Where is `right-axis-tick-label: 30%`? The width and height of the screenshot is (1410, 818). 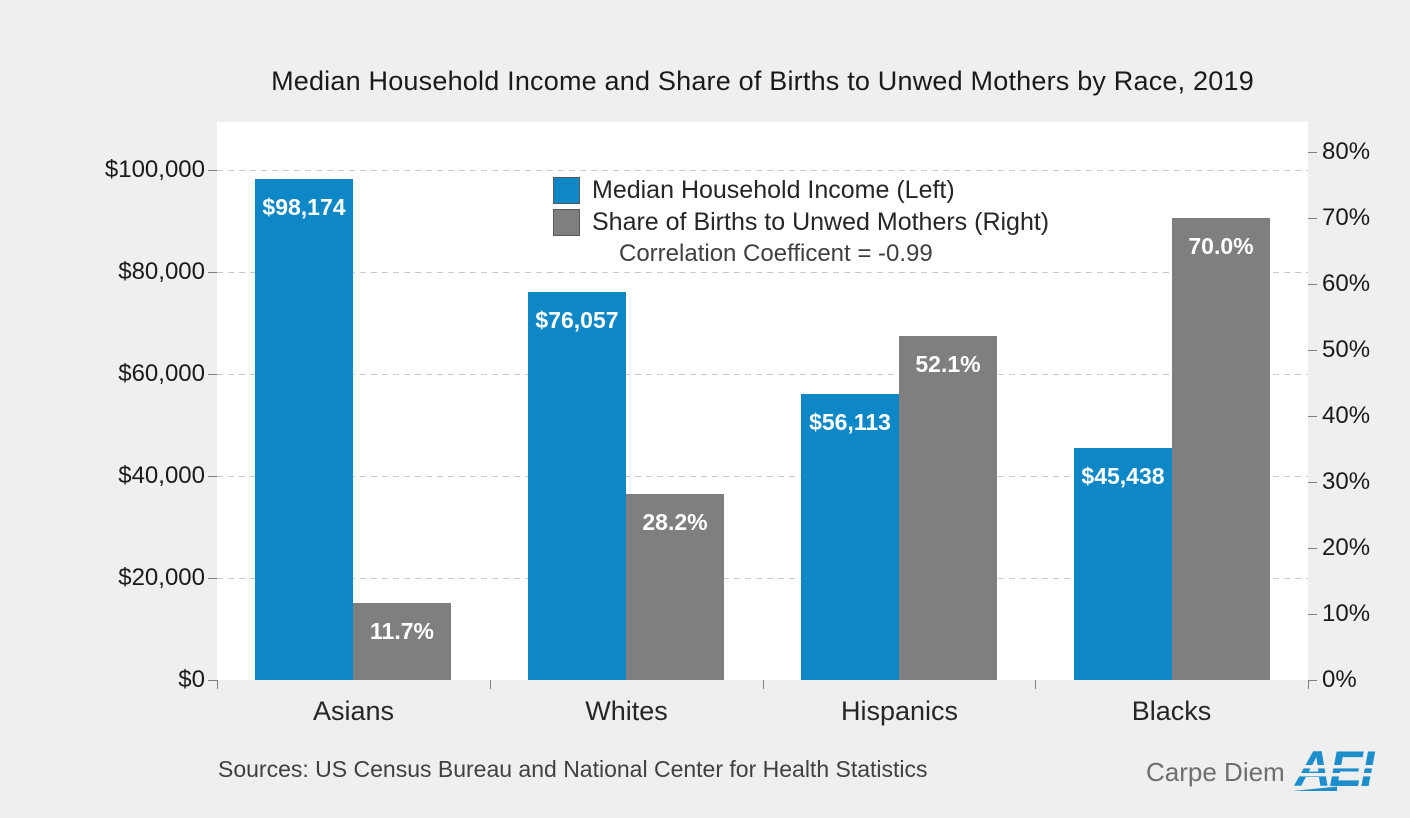
right-axis-tick-label: 30% is located at coordinates (1346, 481).